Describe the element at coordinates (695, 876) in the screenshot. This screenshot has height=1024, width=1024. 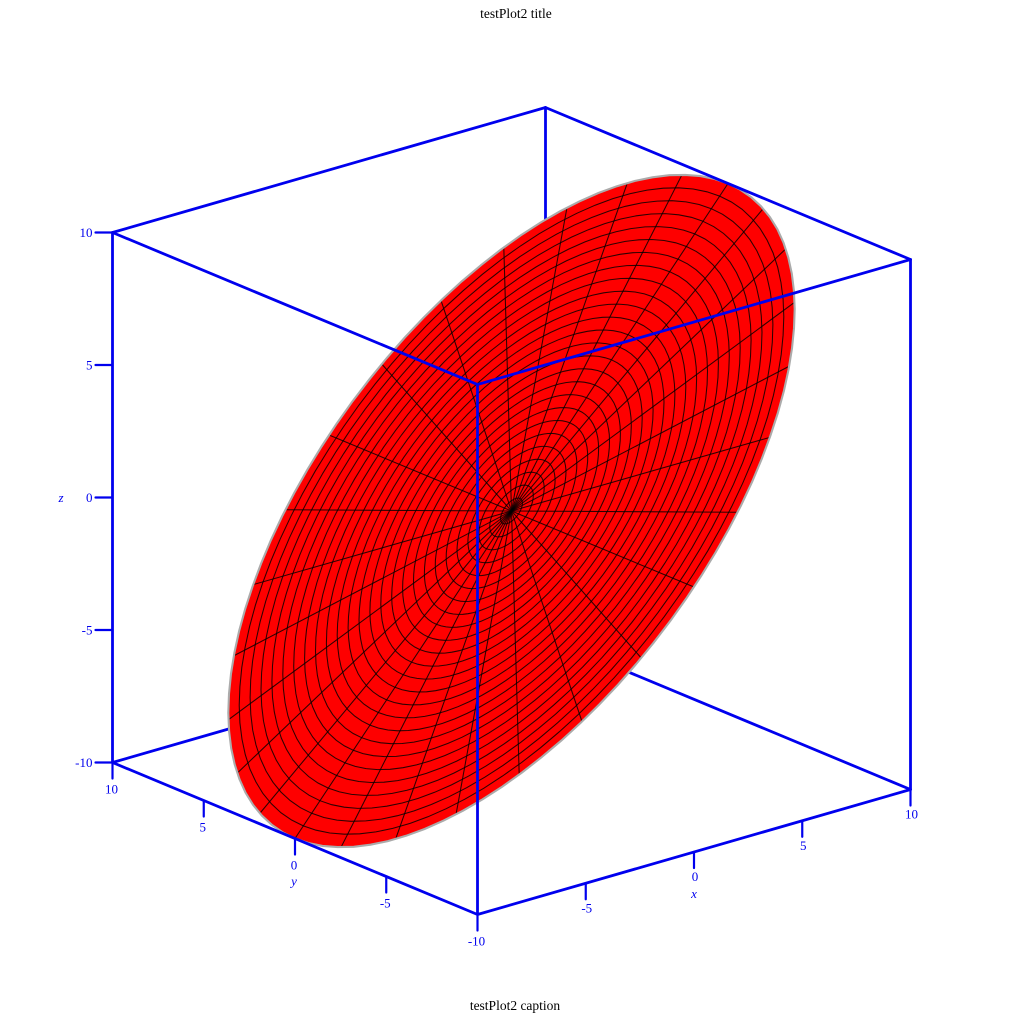
I see `x-tick-label: 0` at that location.